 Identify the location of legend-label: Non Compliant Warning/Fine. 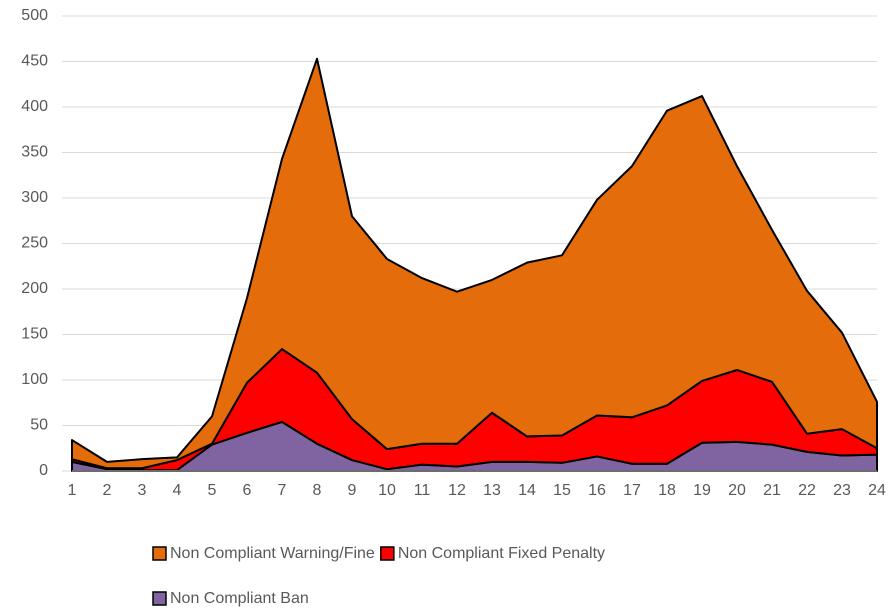
(272, 553).